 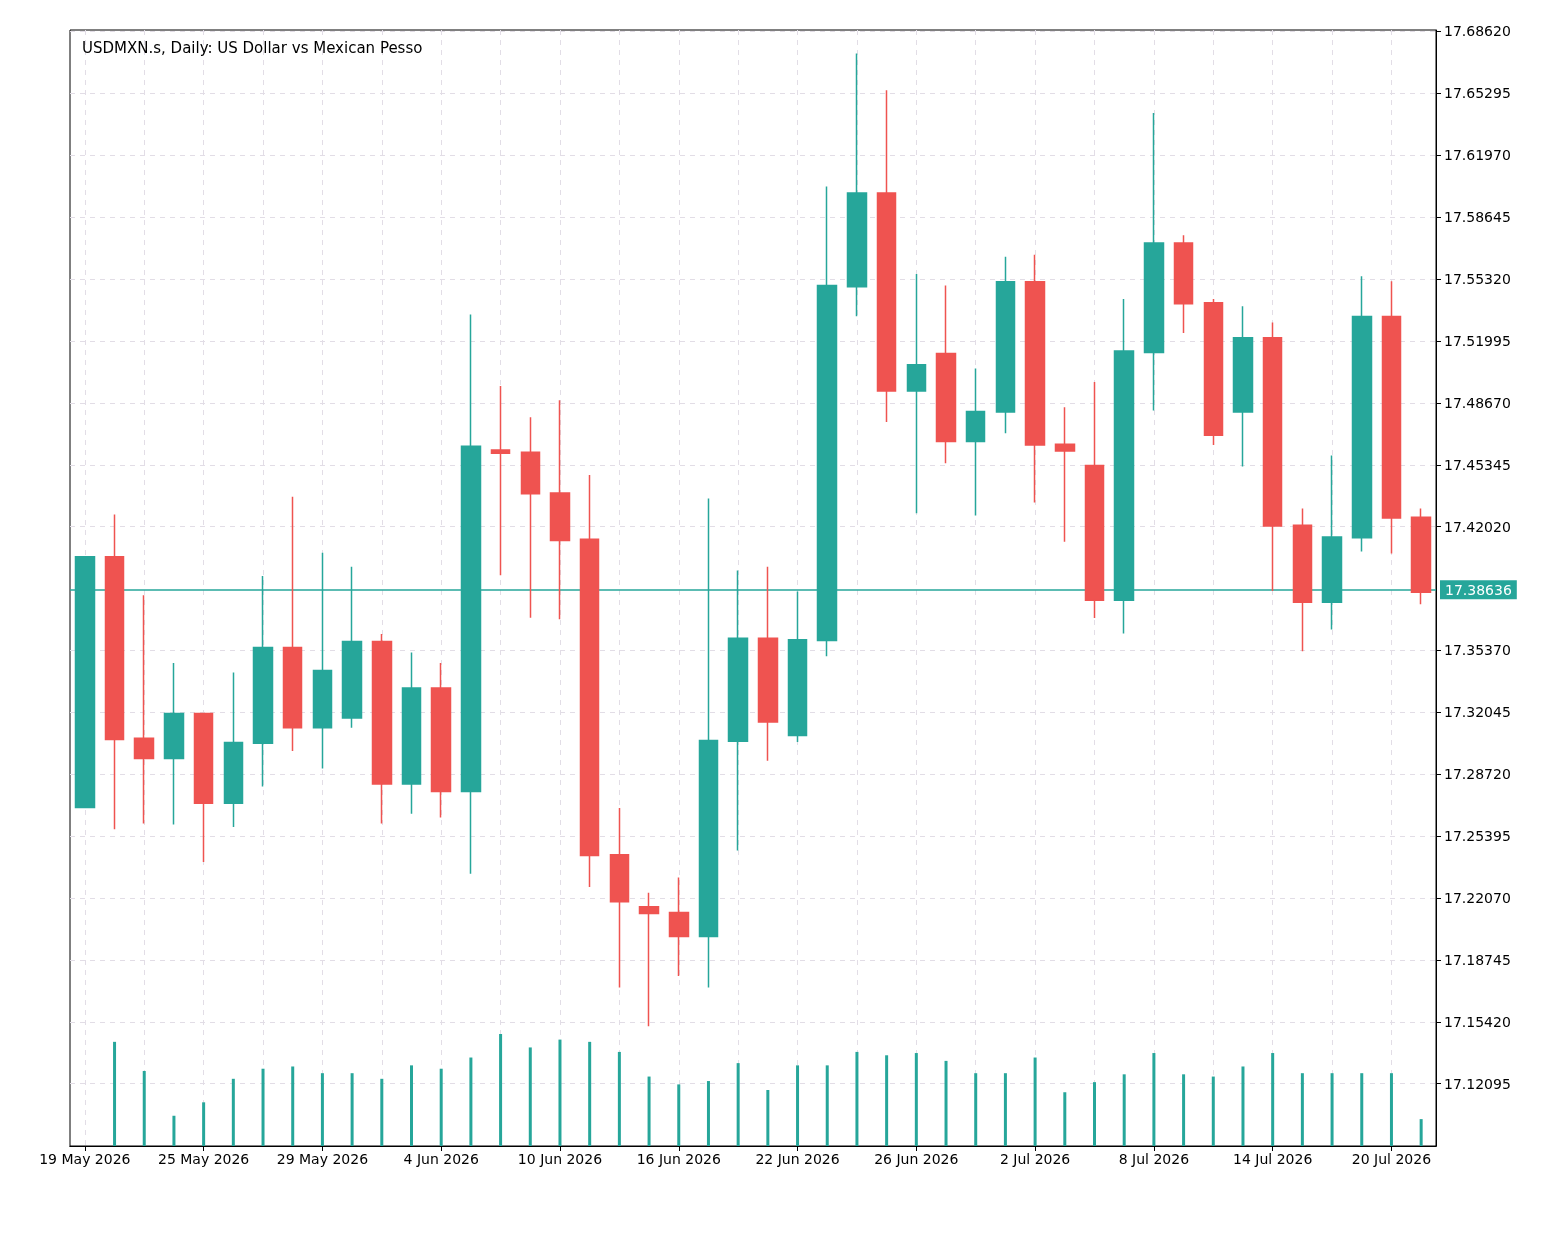 I want to click on y-tick-label: 17.42020, so click(x=1477, y=526).